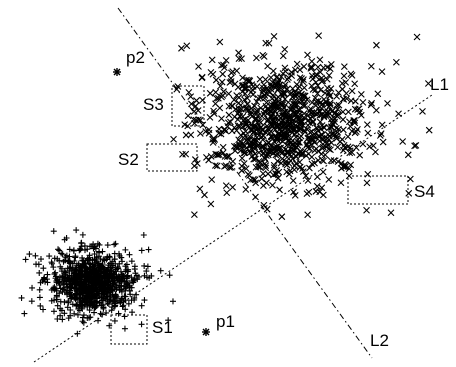 This screenshot has width=456, height=367. Describe the element at coordinates (117, 72) in the screenshot. I see `point-p2-star` at that location.